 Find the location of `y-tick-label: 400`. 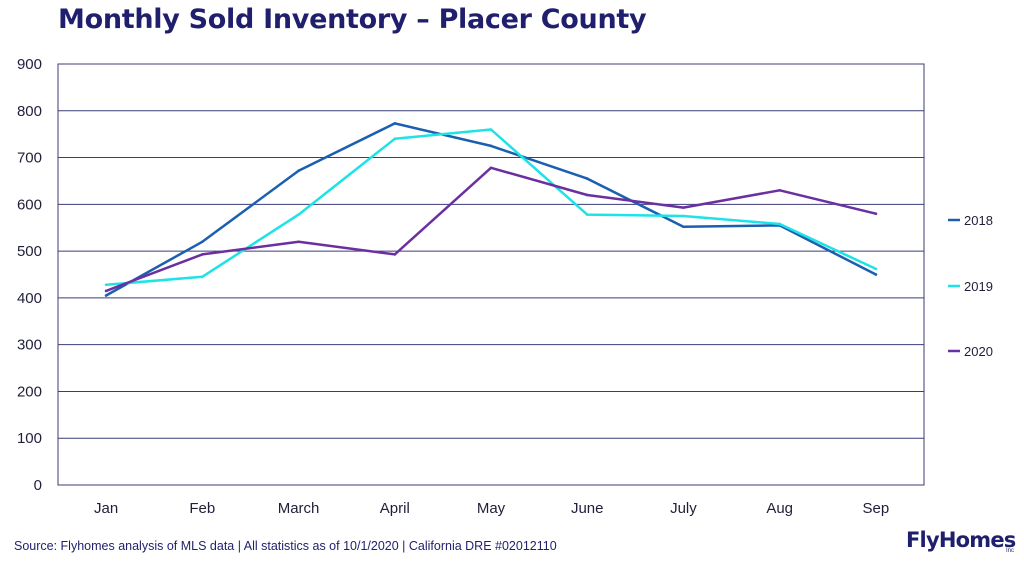

y-tick-label: 400 is located at coordinates (29, 298).